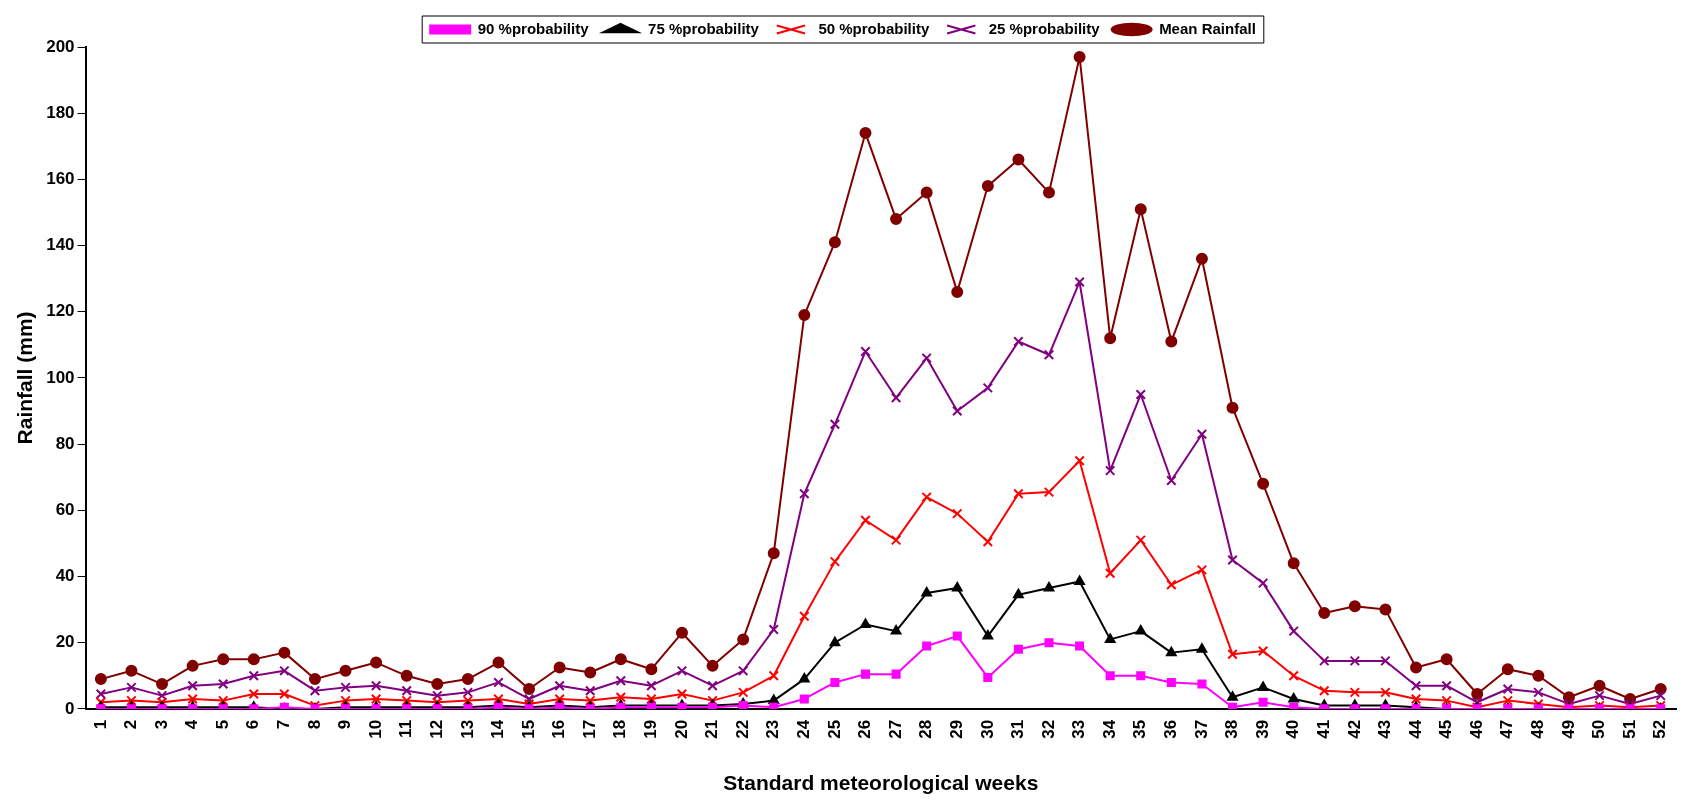 This screenshot has width=1696, height=811. I want to click on x-tick-label: 1, so click(100, 724).